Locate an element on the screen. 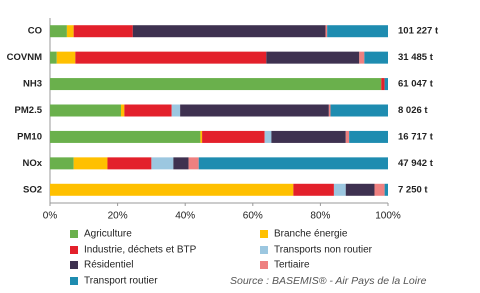 The height and width of the screenshot is (293, 480). legend-label: Transports non routier is located at coordinates (323, 250).